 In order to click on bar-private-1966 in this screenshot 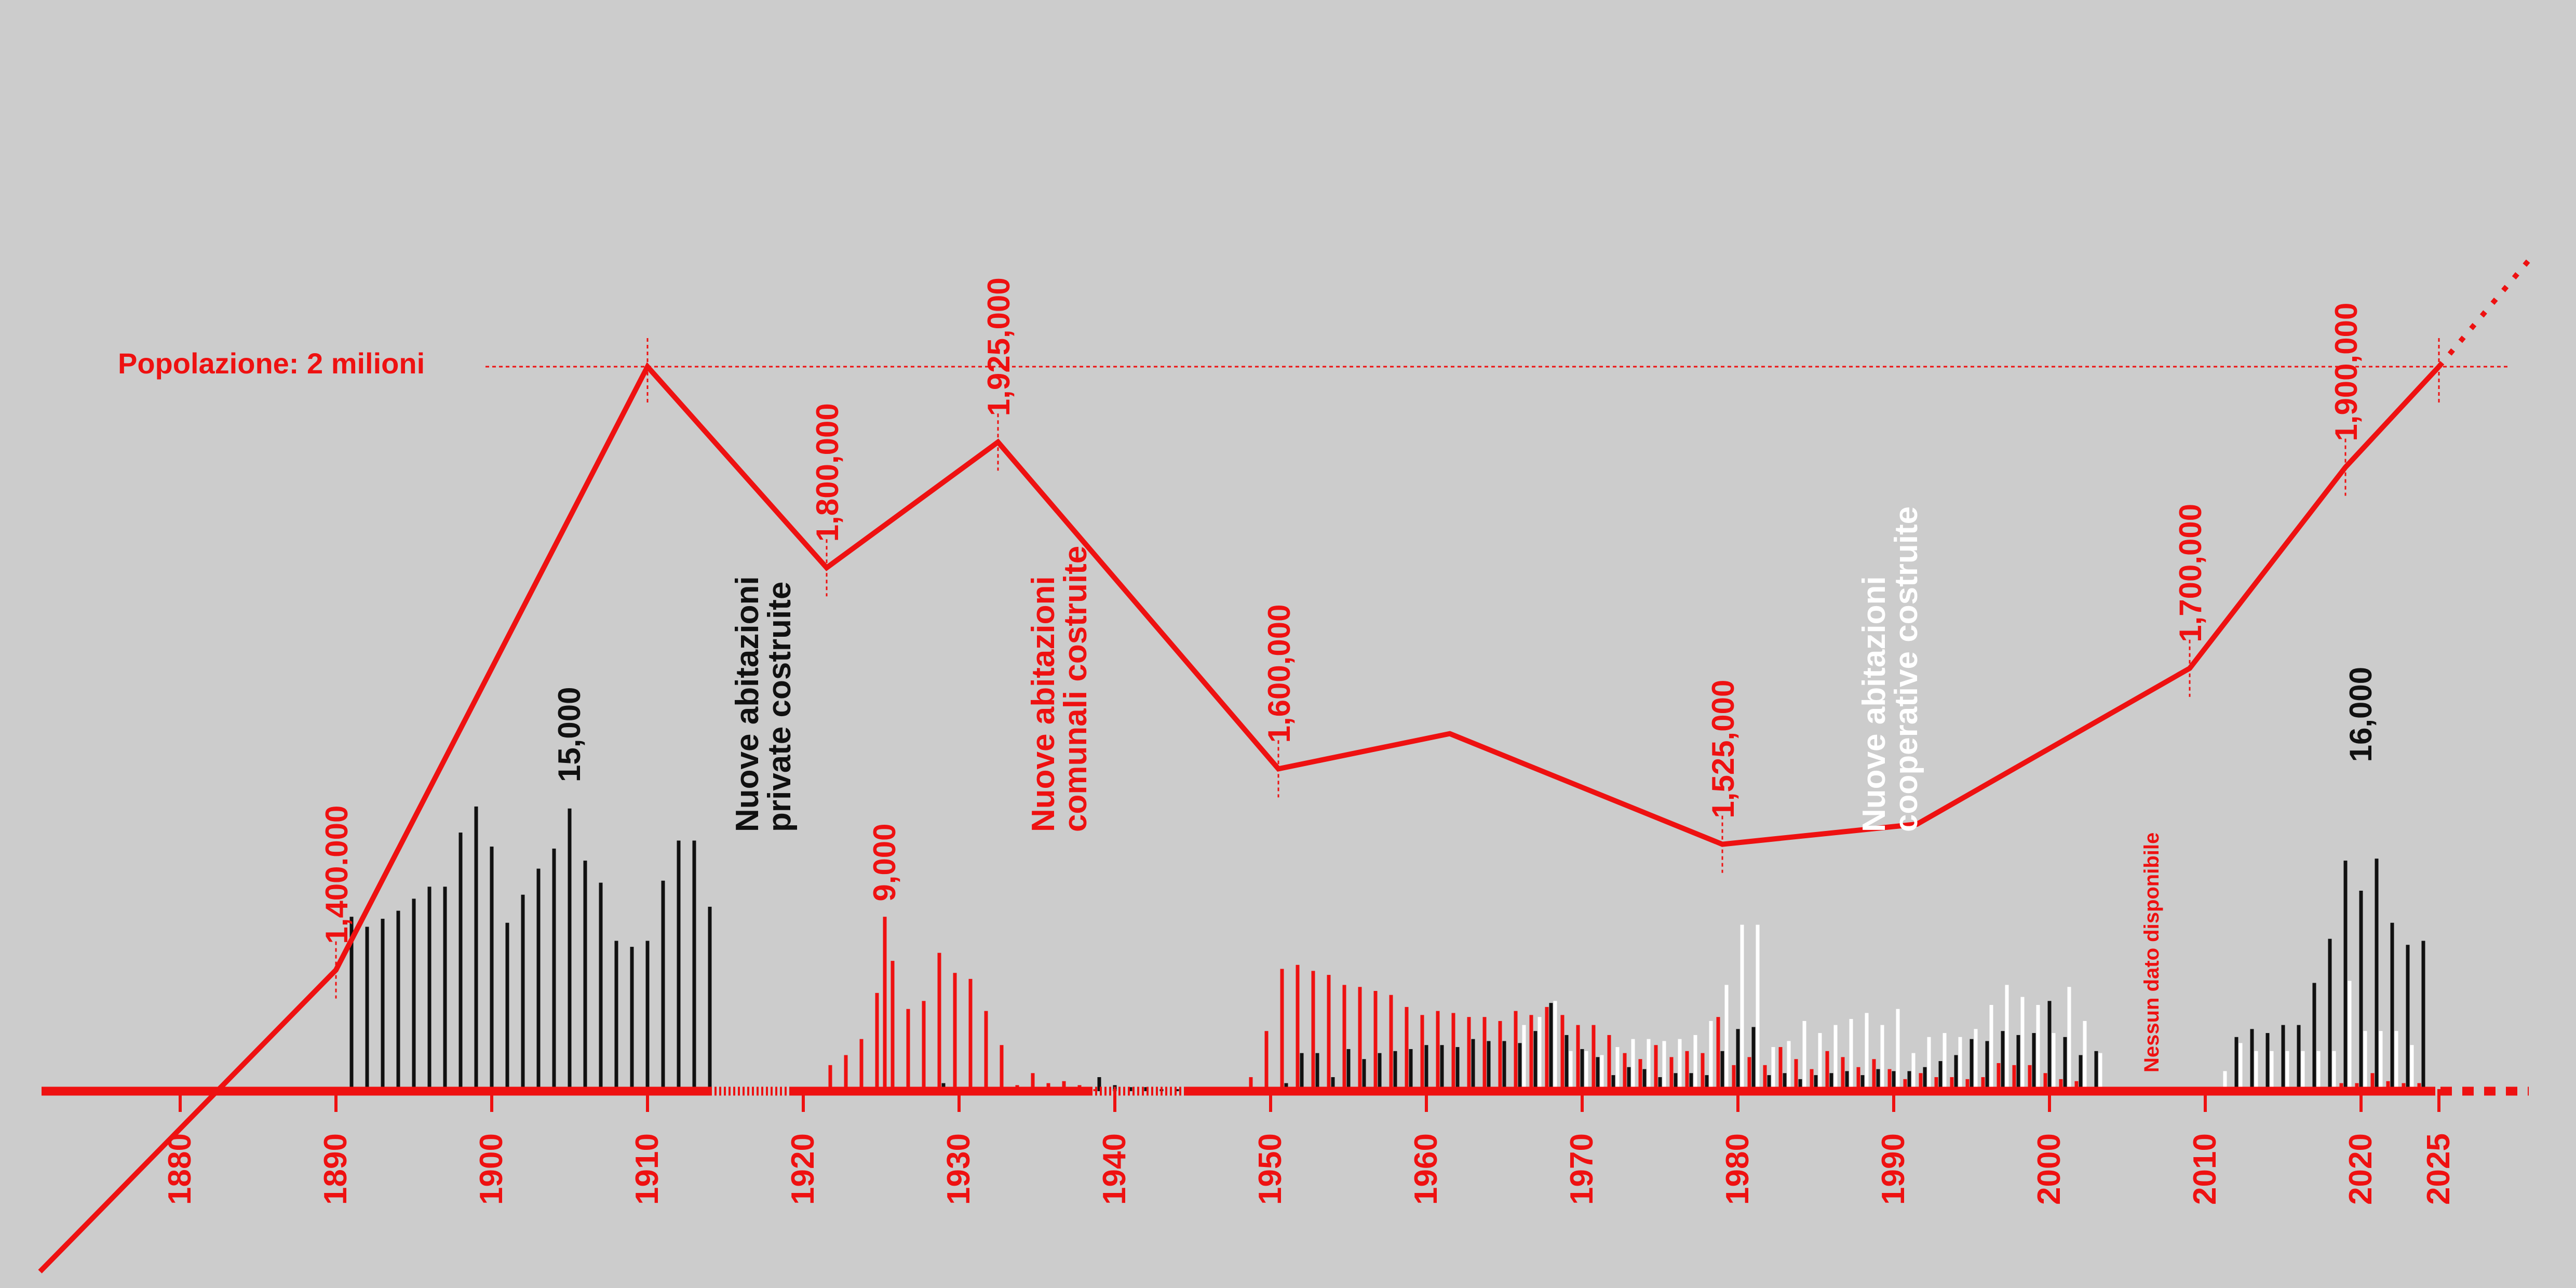, I will do `click(1520, 1067)`.